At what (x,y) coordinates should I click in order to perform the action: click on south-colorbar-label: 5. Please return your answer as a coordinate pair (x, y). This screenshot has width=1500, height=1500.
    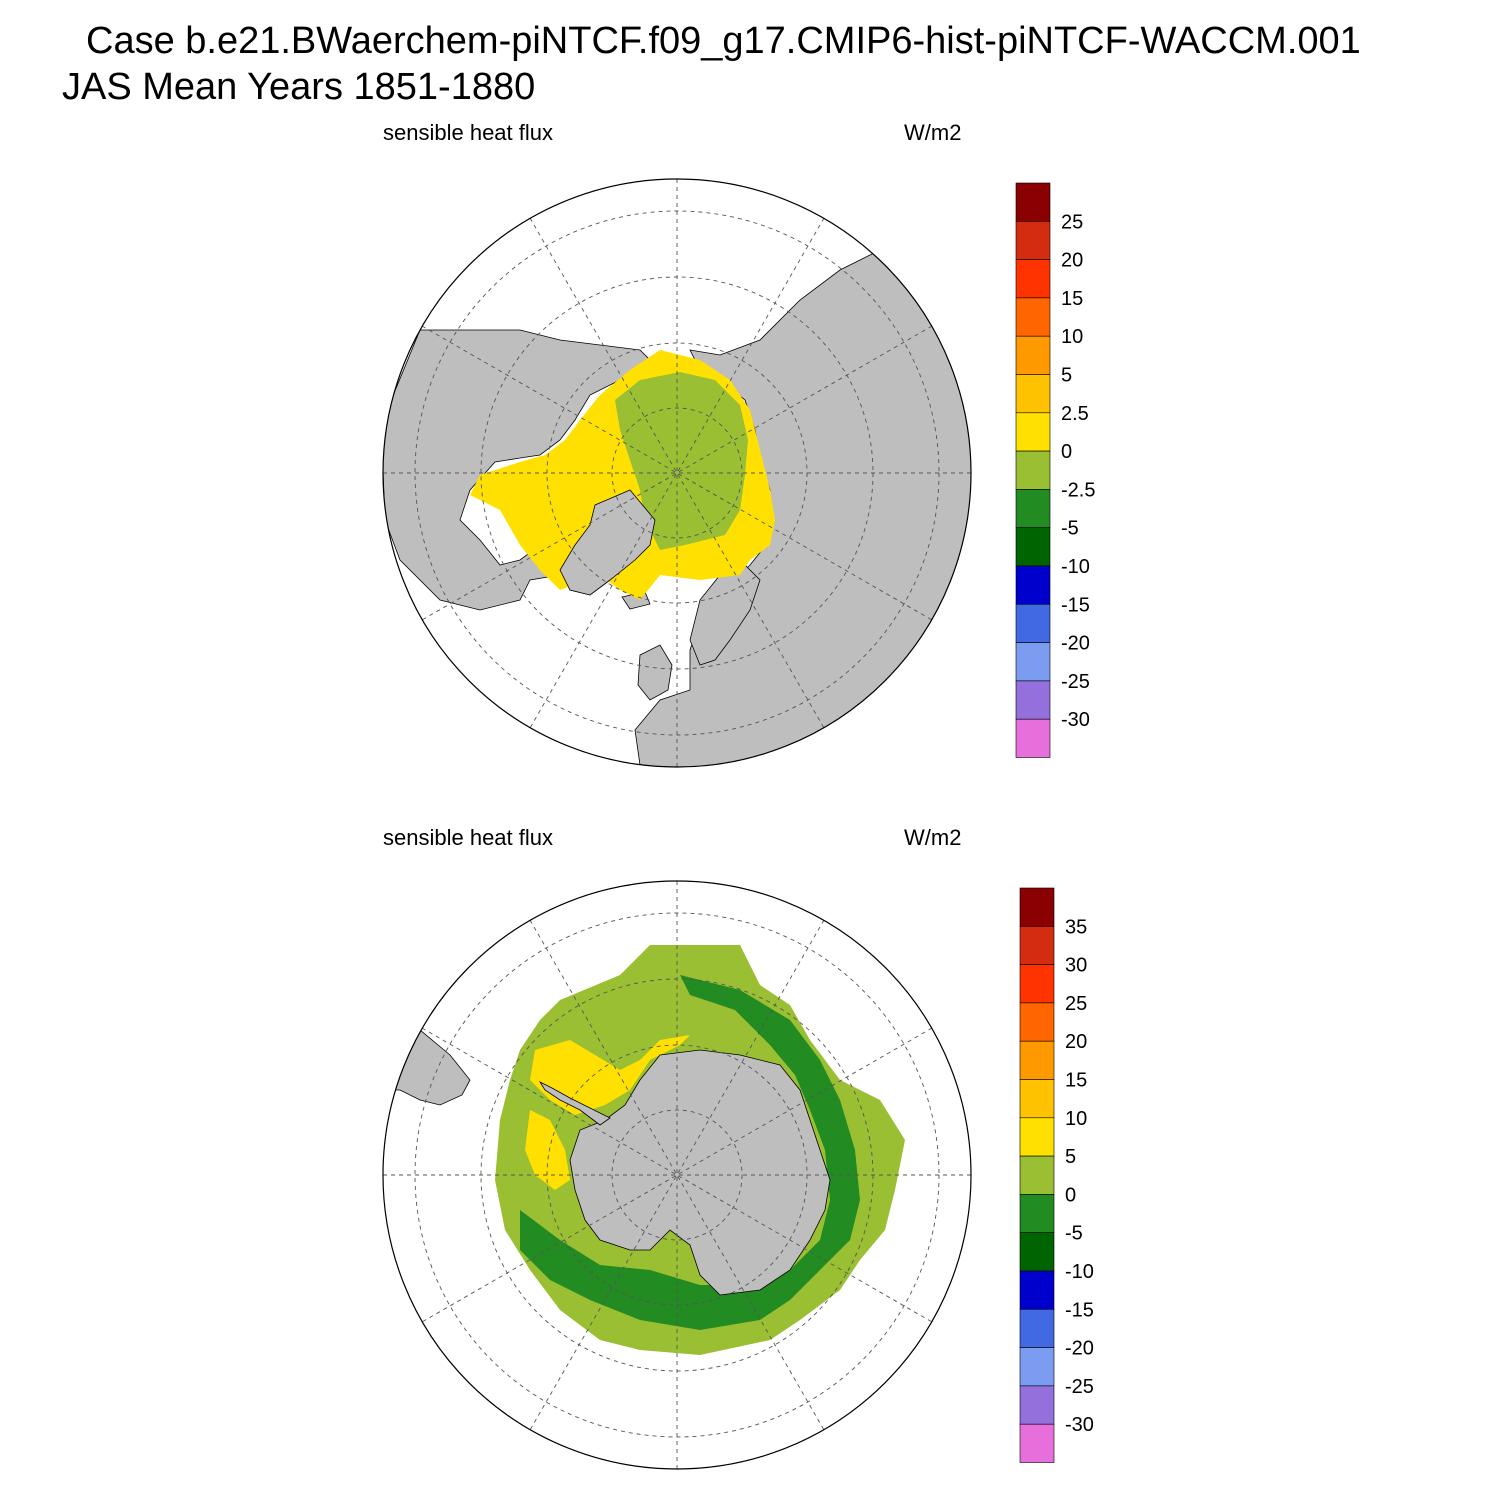
    Looking at the image, I should click on (1070, 1157).